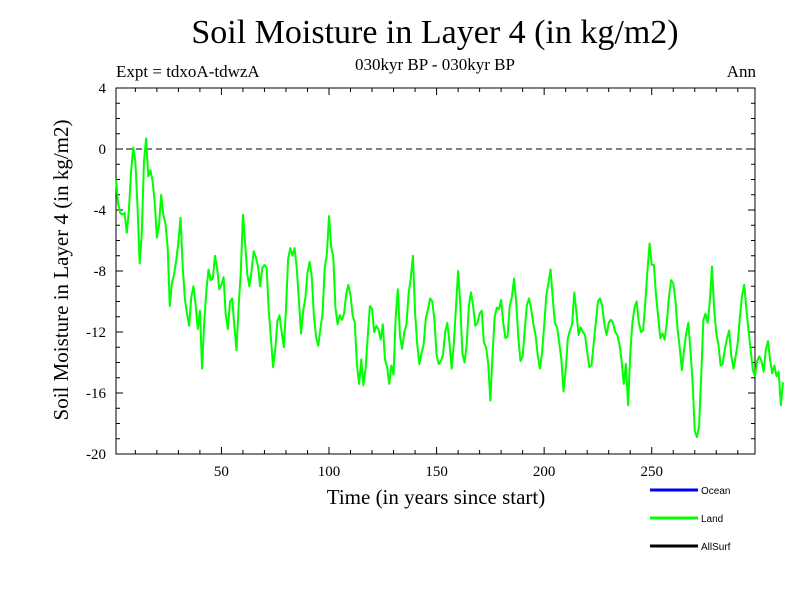  What do you see at coordinates (103, 150) in the screenshot?
I see `y-tick-label: 0` at bounding box center [103, 150].